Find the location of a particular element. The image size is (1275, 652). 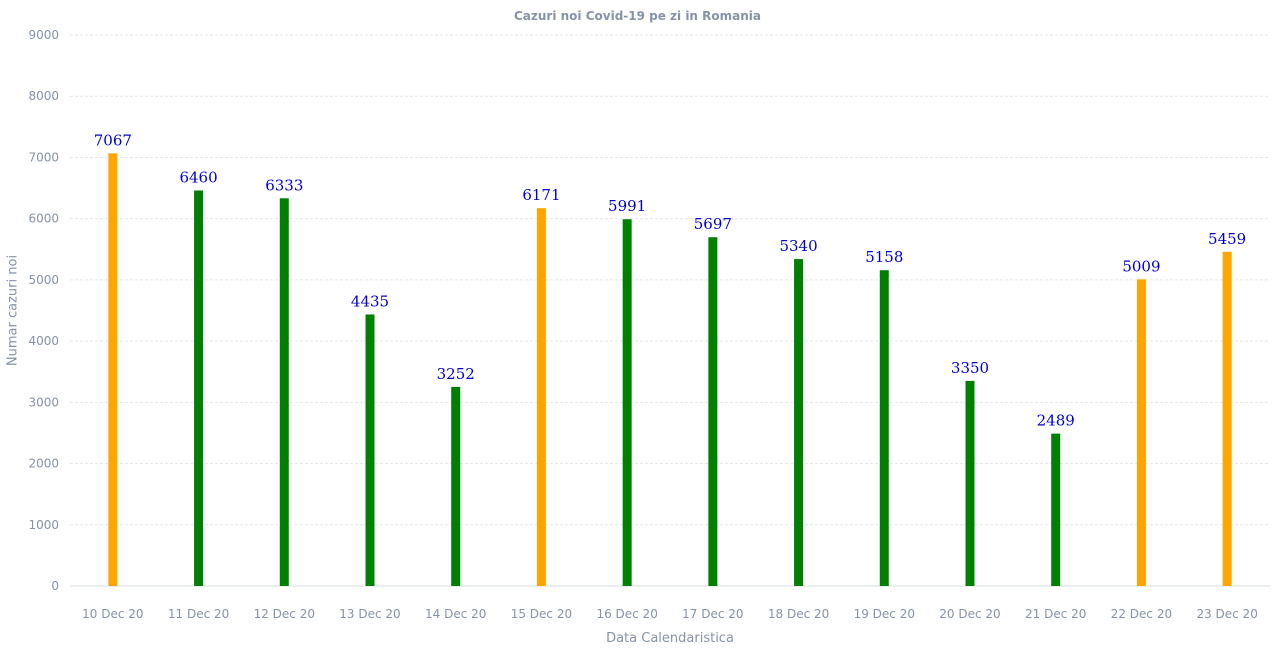

bar-value-label: 5459 is located at coordinates (1227, 239).